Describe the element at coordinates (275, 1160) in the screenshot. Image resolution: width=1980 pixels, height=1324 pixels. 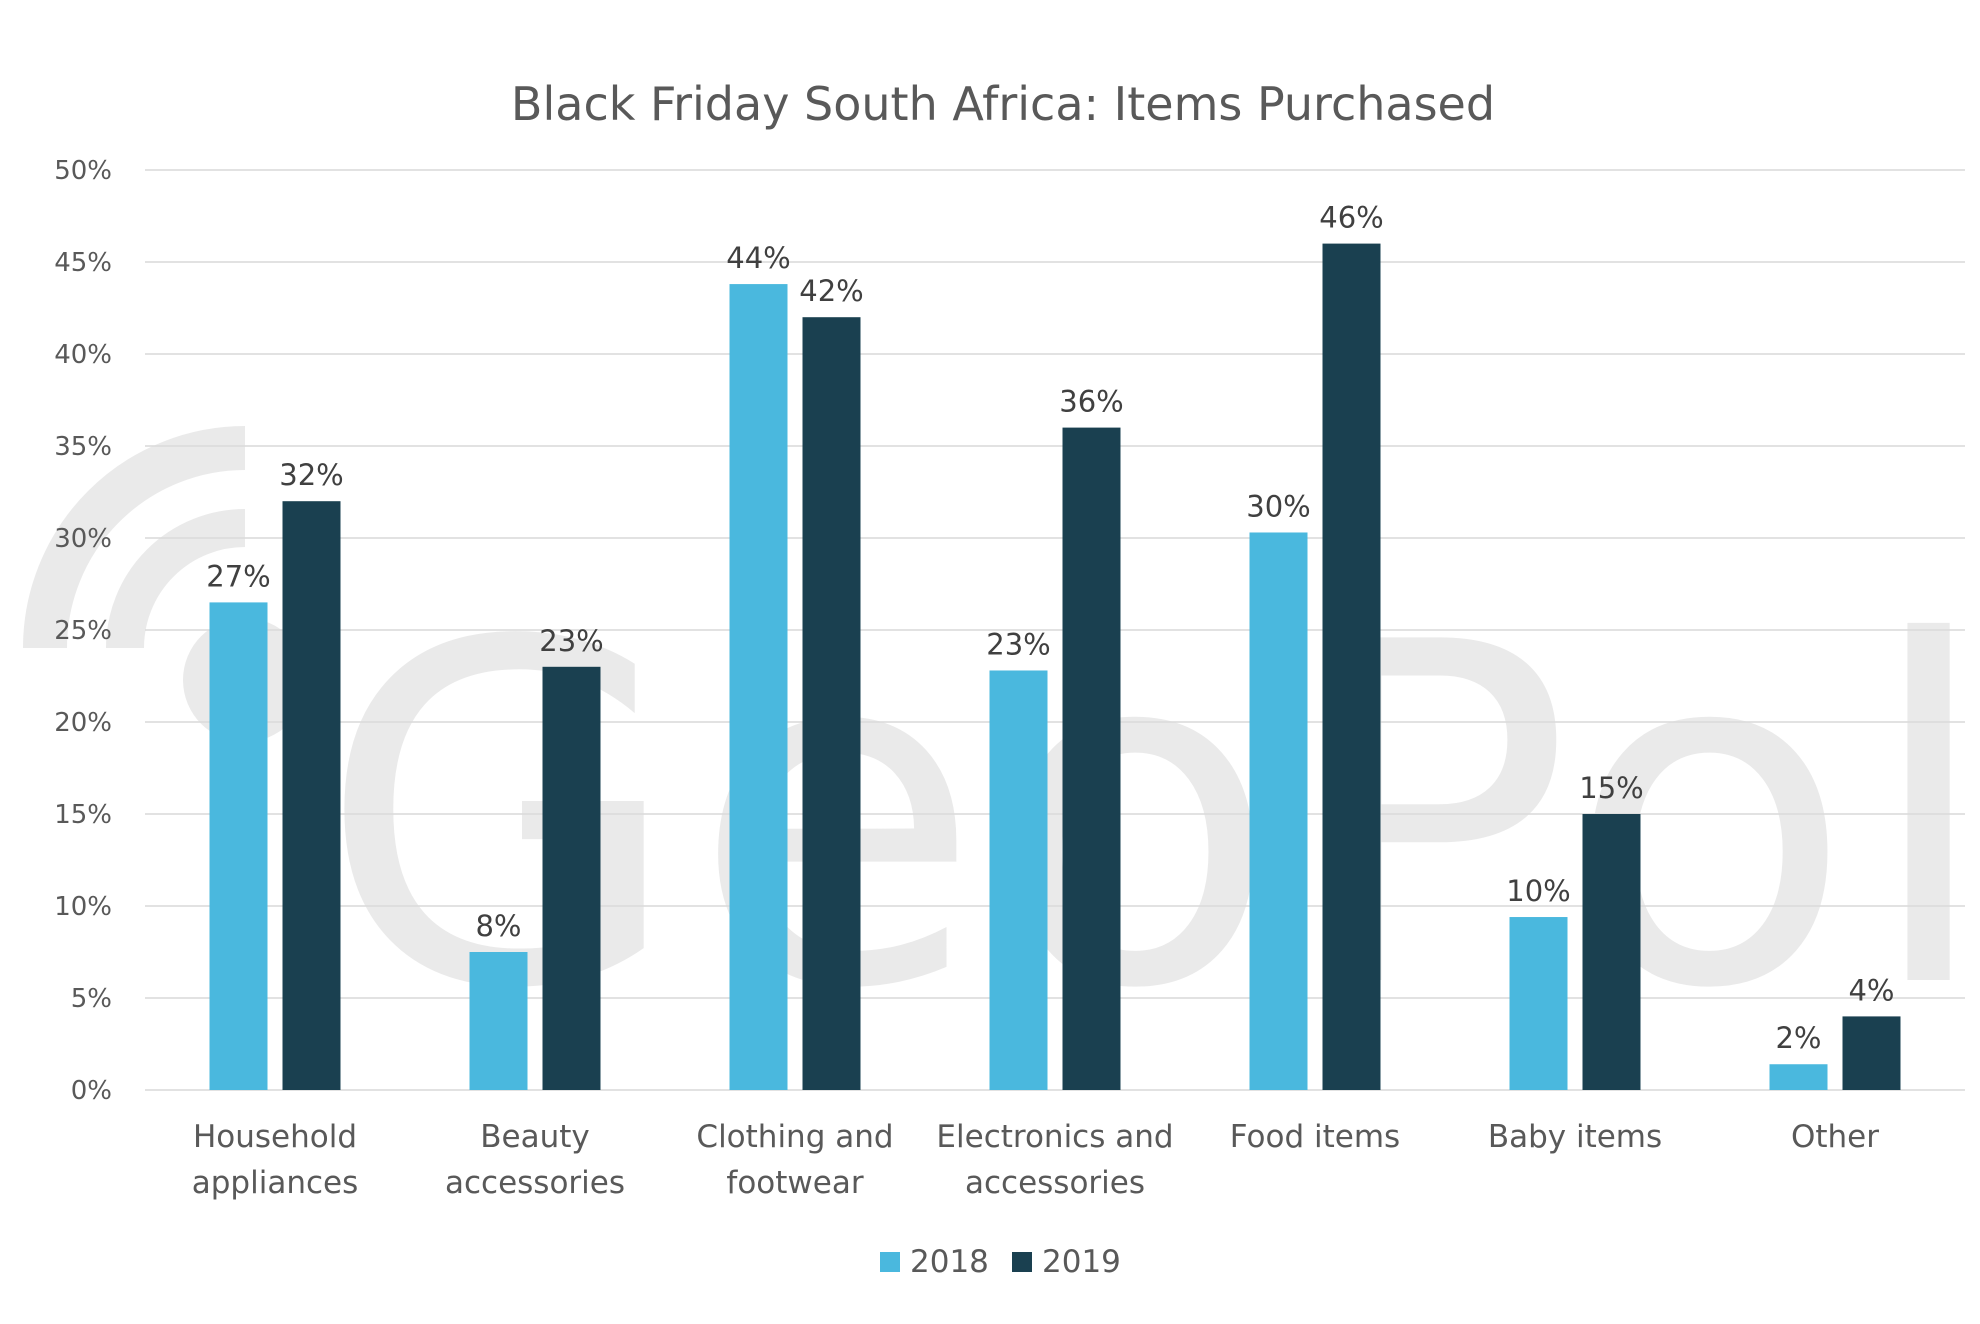
I see `x-tick-label: Household appliances` at that location.